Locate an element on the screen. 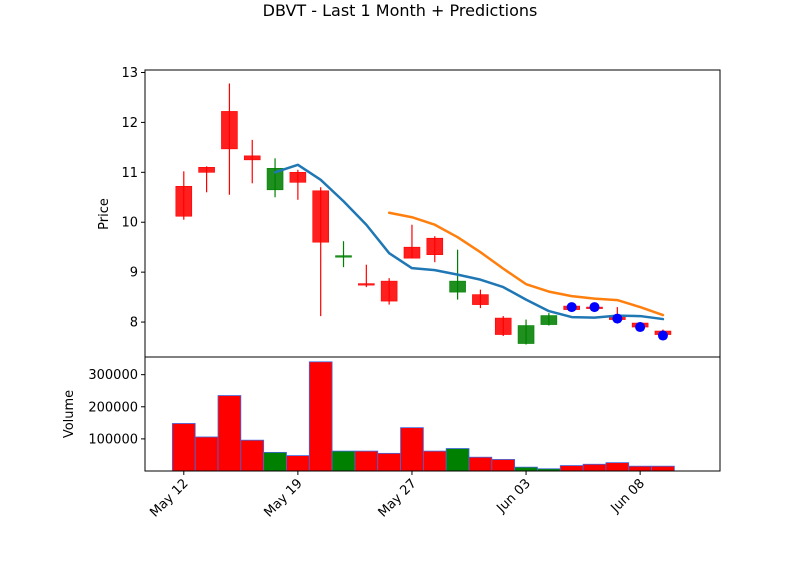 Image resolution: width=800 pixels, height=575 pixels. date-x-axis: May 12 May 19 May 27 Jun 03 Jun 08 is located at coordinates (397, 495).